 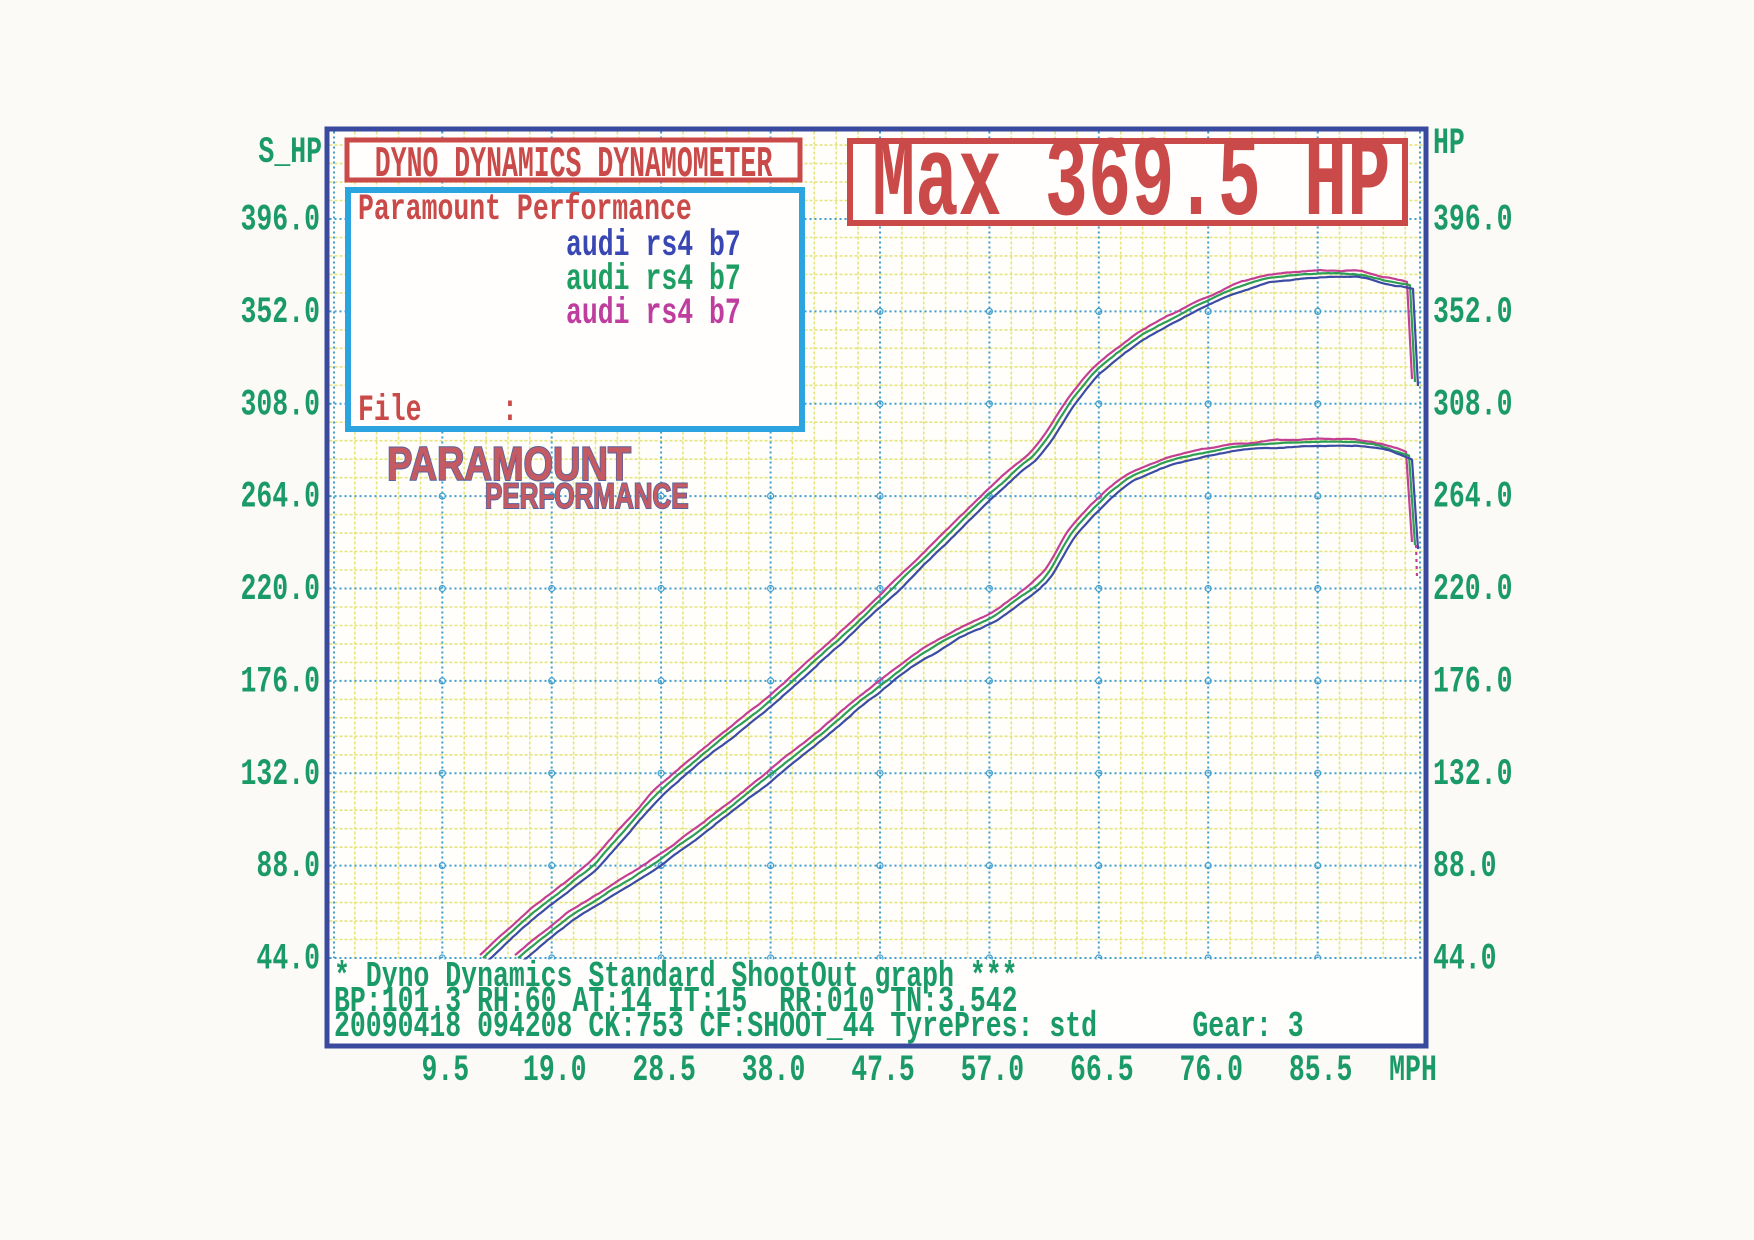 I want to click on svg-text: Max 369.5 HP, so click(x=1131, y=184).